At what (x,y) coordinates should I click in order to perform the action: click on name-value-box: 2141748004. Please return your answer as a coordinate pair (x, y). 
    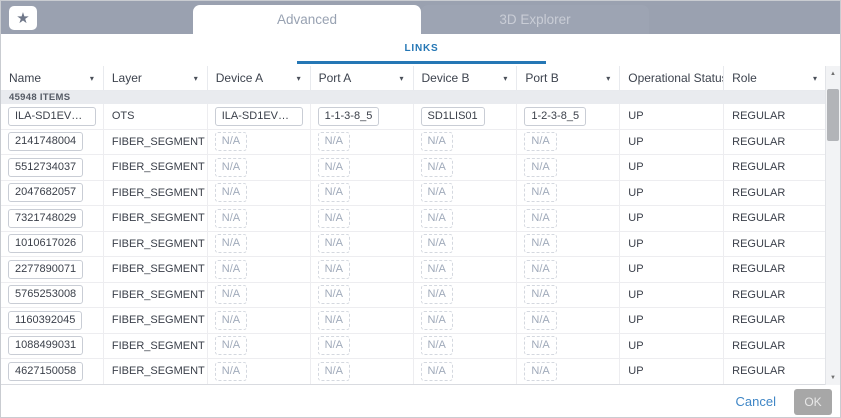
    Looking at the image, I should click on (46, 142).